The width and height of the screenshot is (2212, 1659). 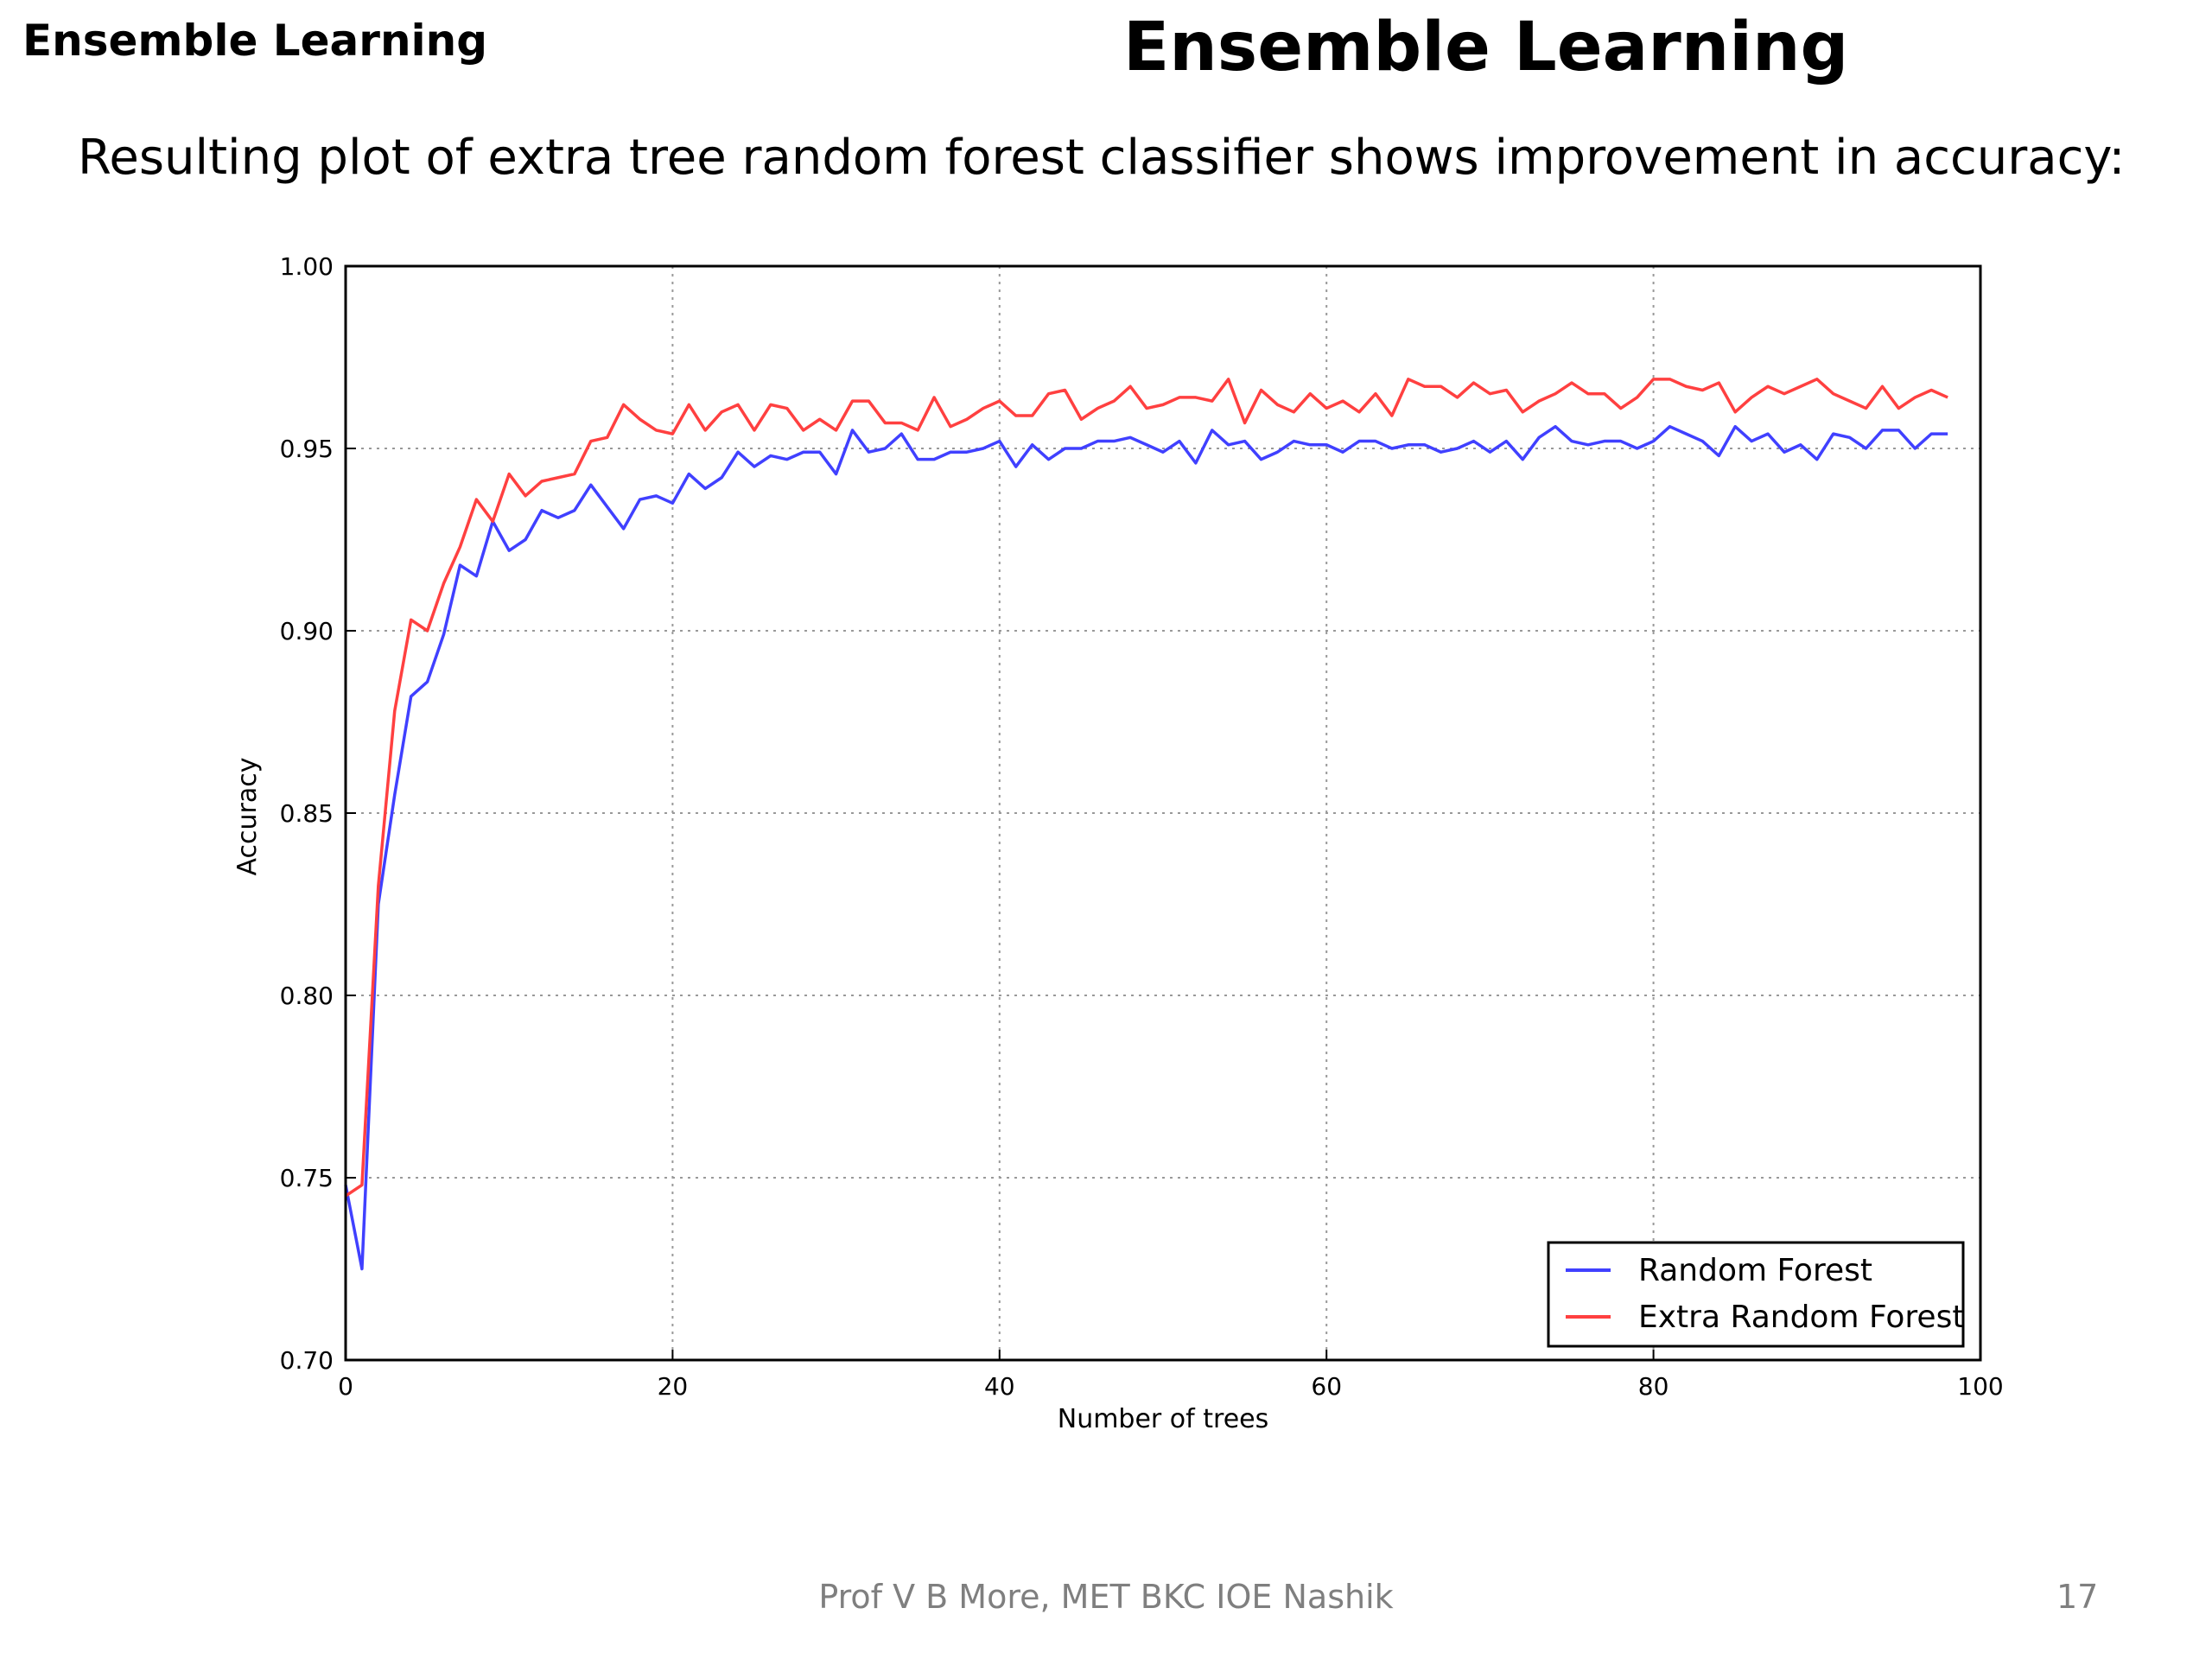 I want to click on y-tick-label: 0.85, so click(x=307, y=813).